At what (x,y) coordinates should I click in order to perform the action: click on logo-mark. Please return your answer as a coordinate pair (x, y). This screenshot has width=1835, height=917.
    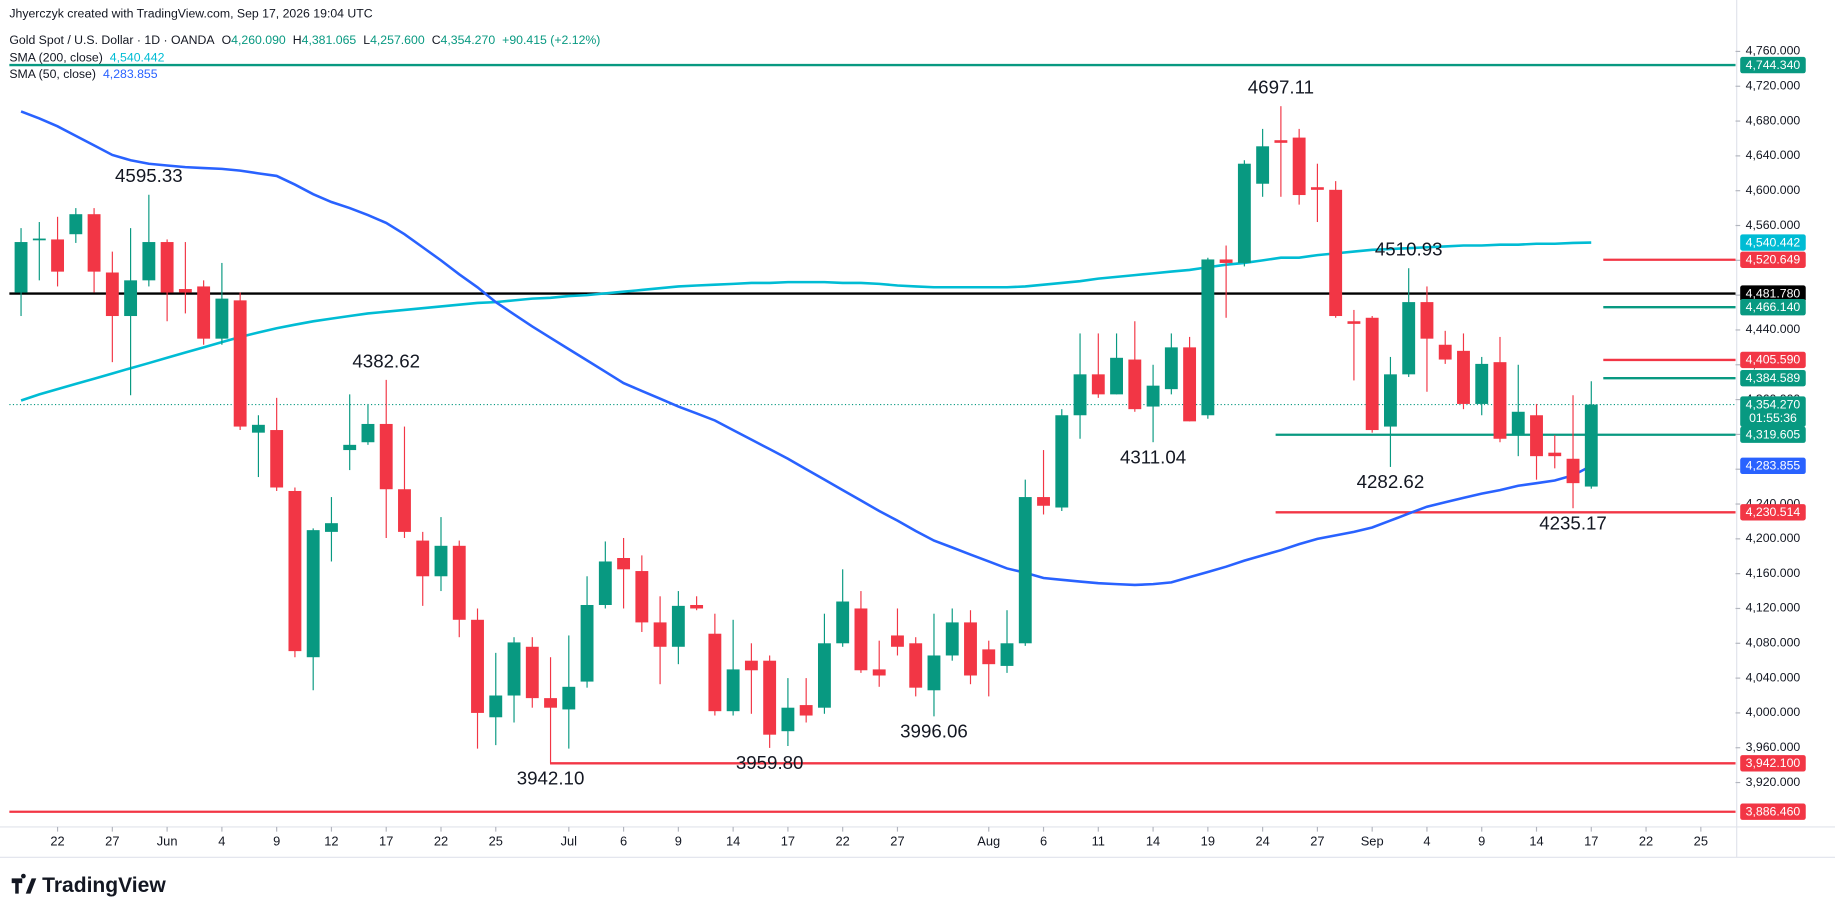
    Looking at the image, I should click on (24, 883).